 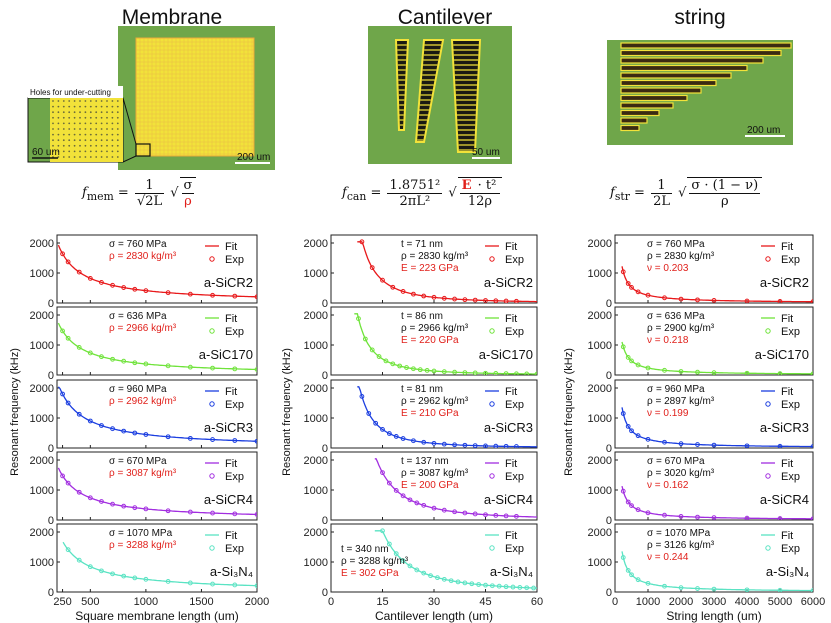 What do you see at coordinates (537, 602) in the screenshot?
I see `x-tick-label: 60` at bounding box center [537, 602].